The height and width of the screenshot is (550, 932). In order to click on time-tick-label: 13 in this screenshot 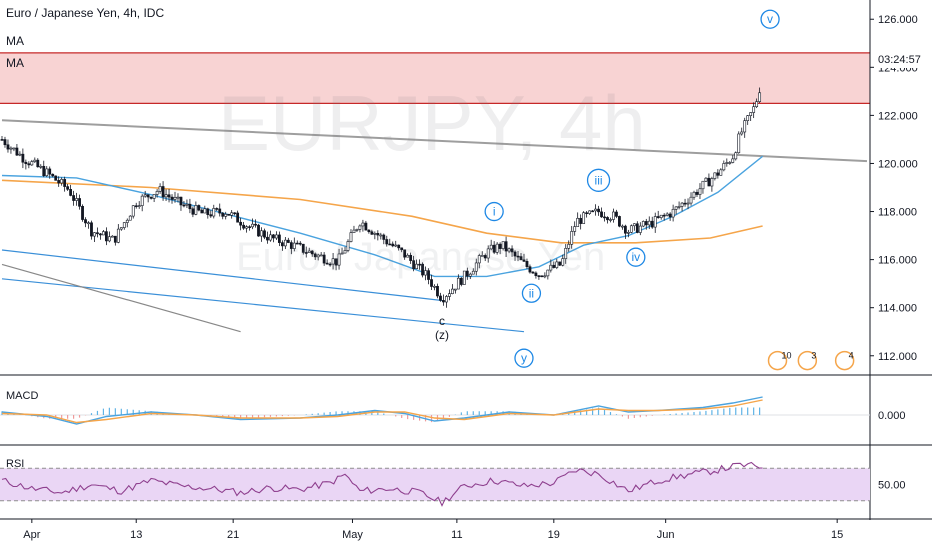, I will do `click(136, 535)`.